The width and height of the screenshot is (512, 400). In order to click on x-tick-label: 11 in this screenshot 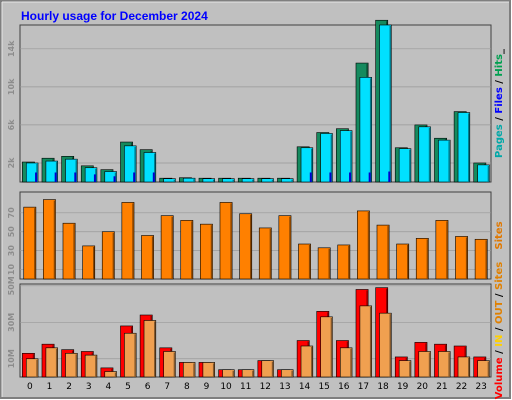, I will do `click(245, 387)`.